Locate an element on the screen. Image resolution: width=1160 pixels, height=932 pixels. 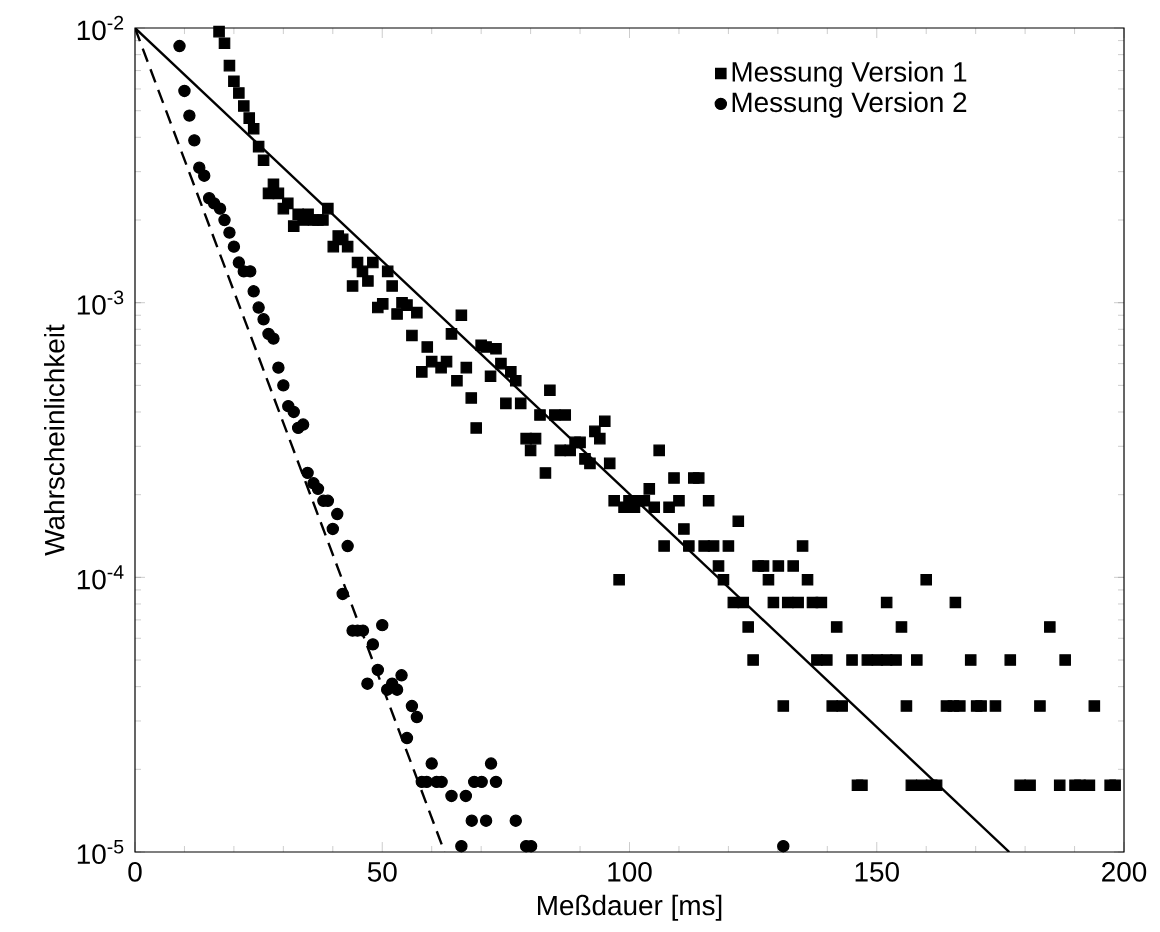
y-tick-label: 10$^{-2}$ is located at coordinates (100, 28).